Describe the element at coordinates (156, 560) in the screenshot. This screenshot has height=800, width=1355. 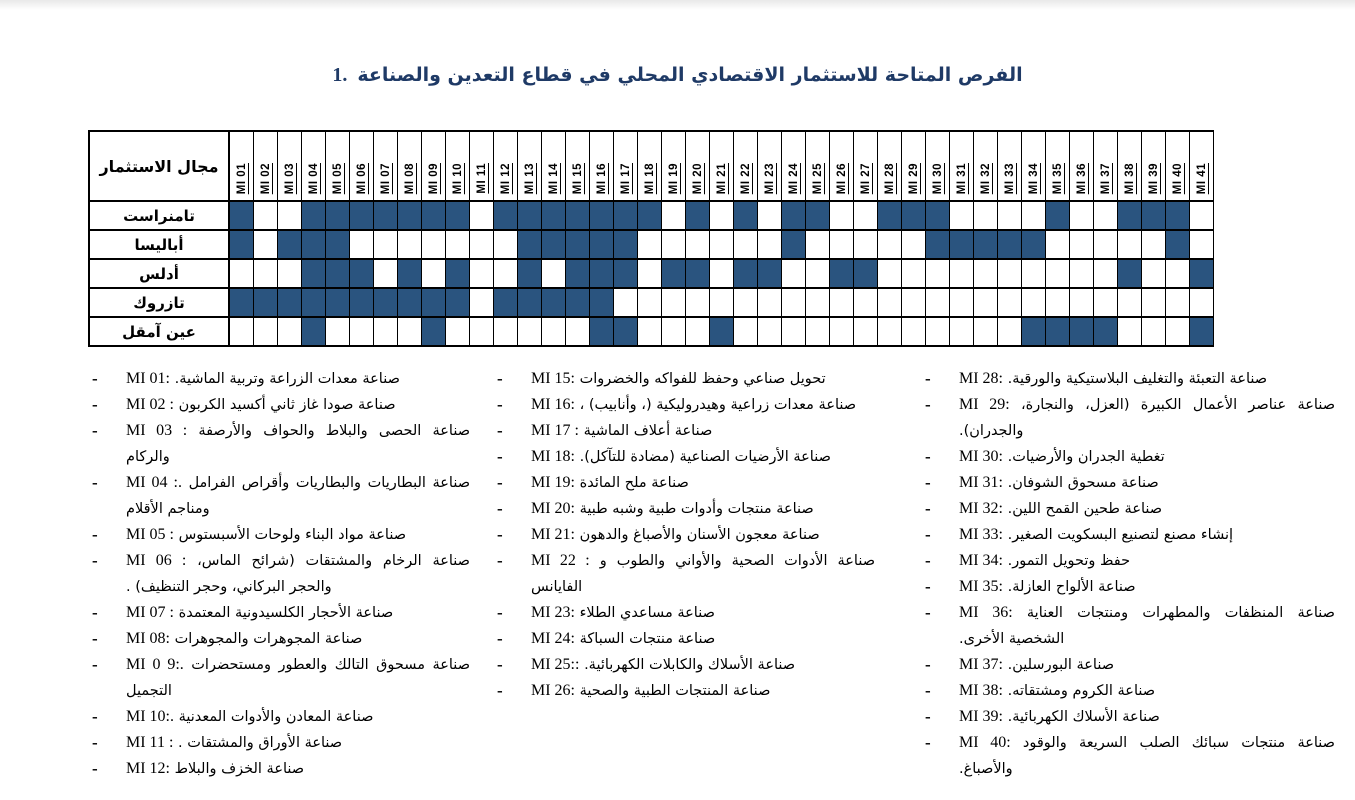
I see `legend-item-code: MI 06 :` at that location.